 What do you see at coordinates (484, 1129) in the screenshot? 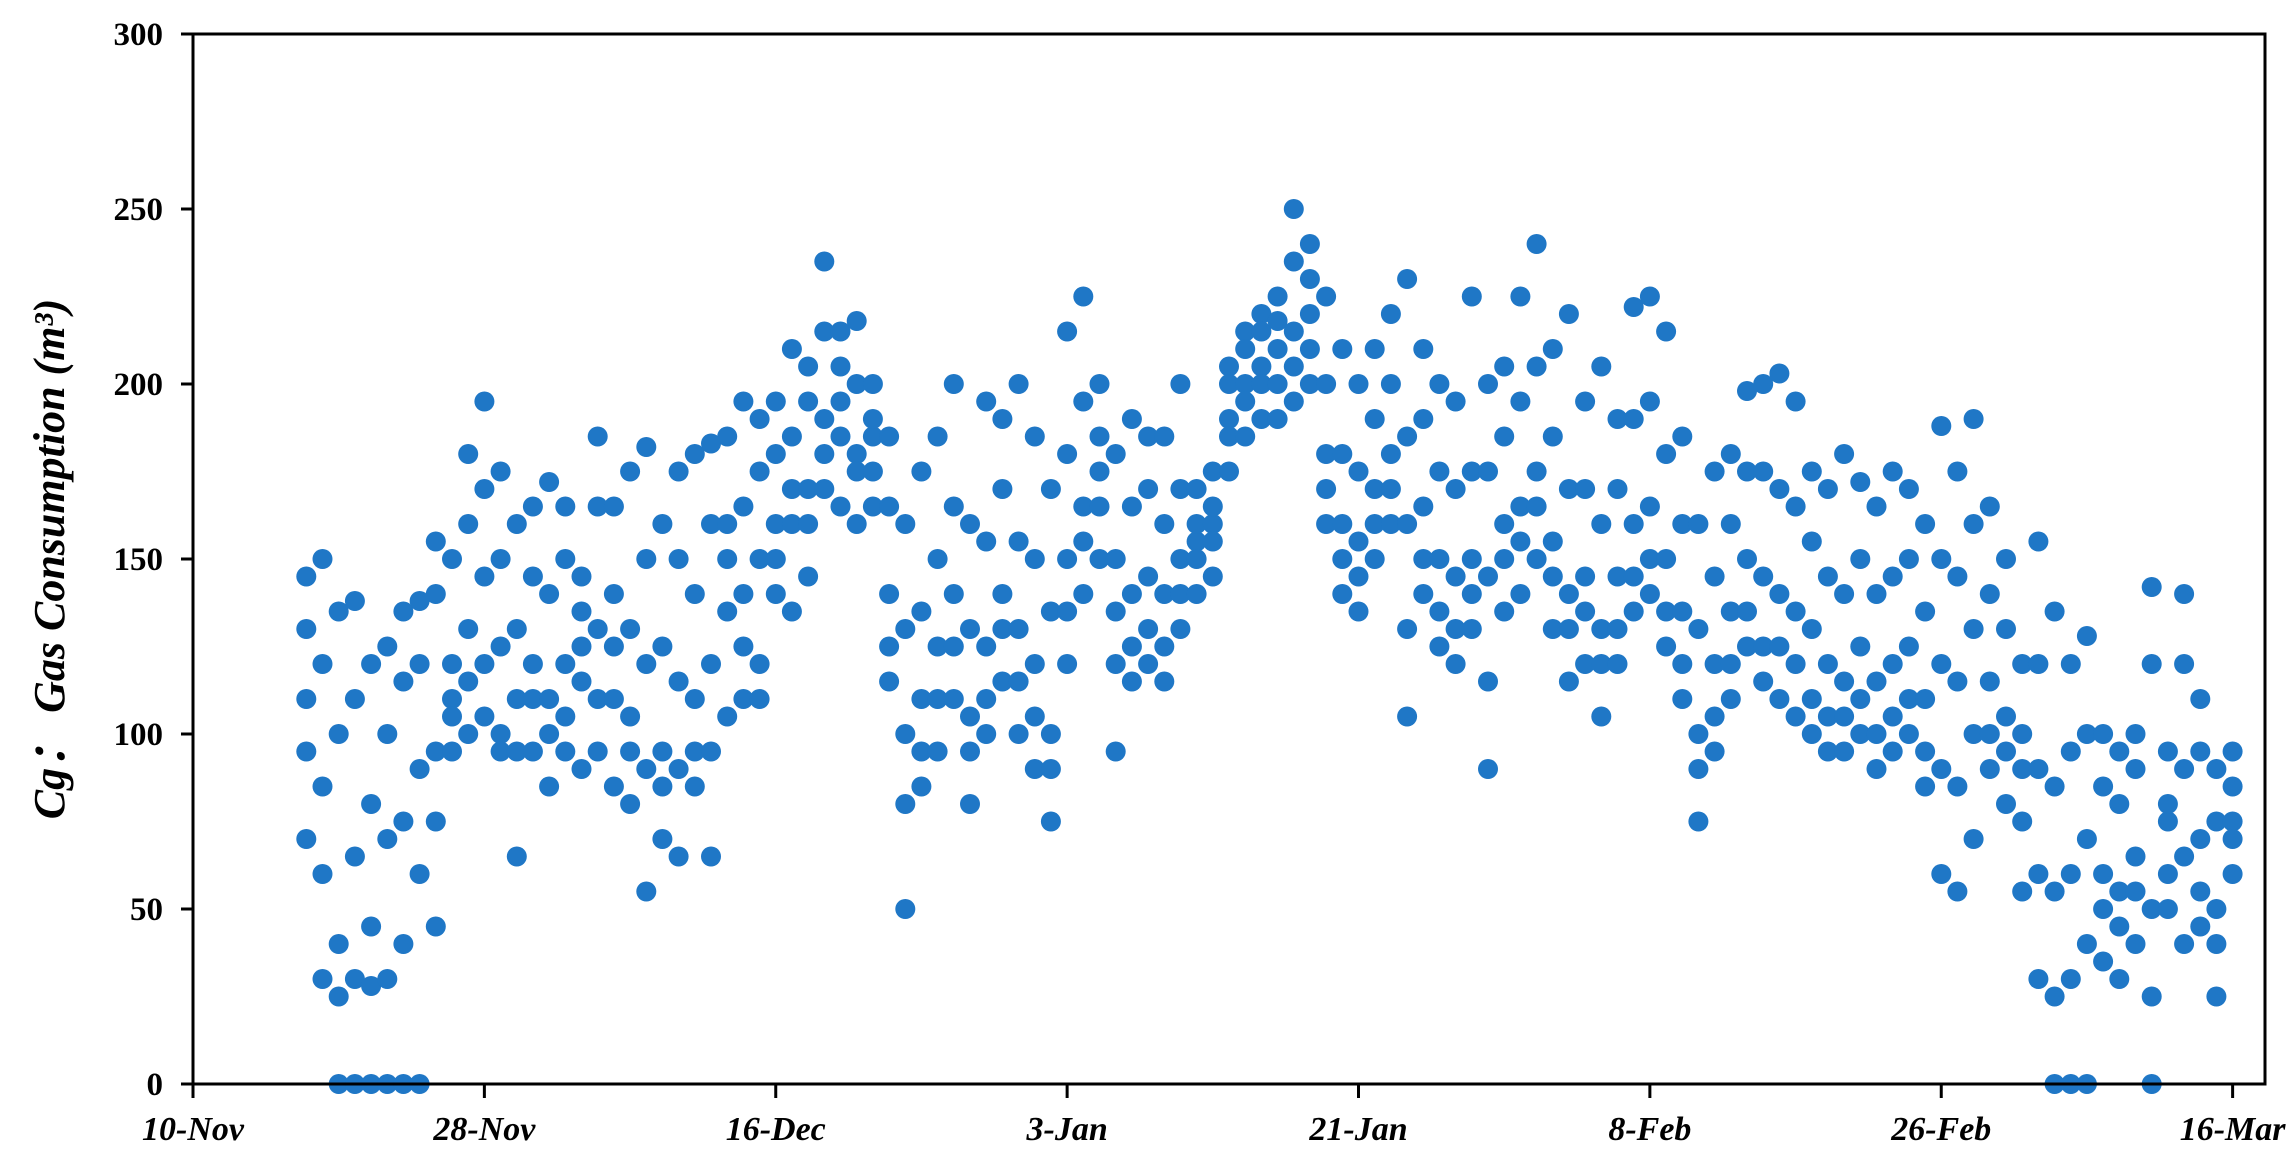
I see `x-tick-label: 28-Nov` at bounding box center [484, 1129].